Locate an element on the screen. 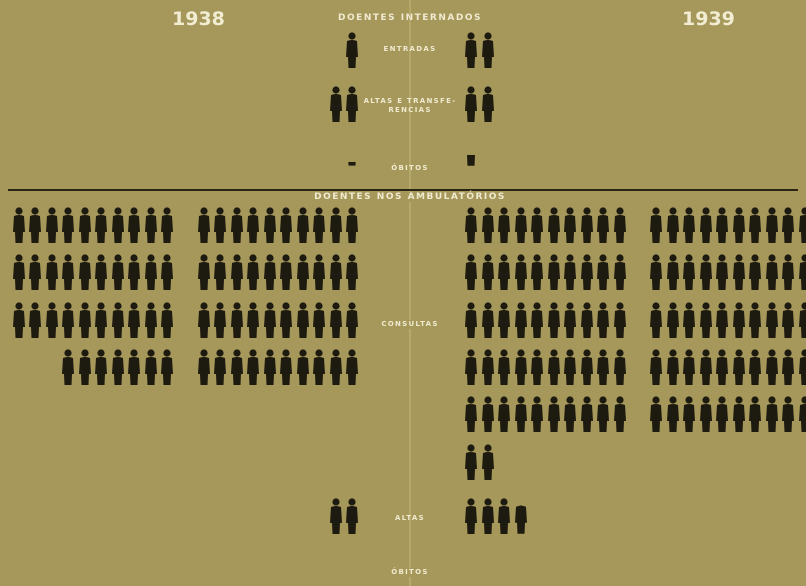 Image resolution: width=806 pixels, height=586 pixels. year-label: 1939 is located at coordinates (708, 19).